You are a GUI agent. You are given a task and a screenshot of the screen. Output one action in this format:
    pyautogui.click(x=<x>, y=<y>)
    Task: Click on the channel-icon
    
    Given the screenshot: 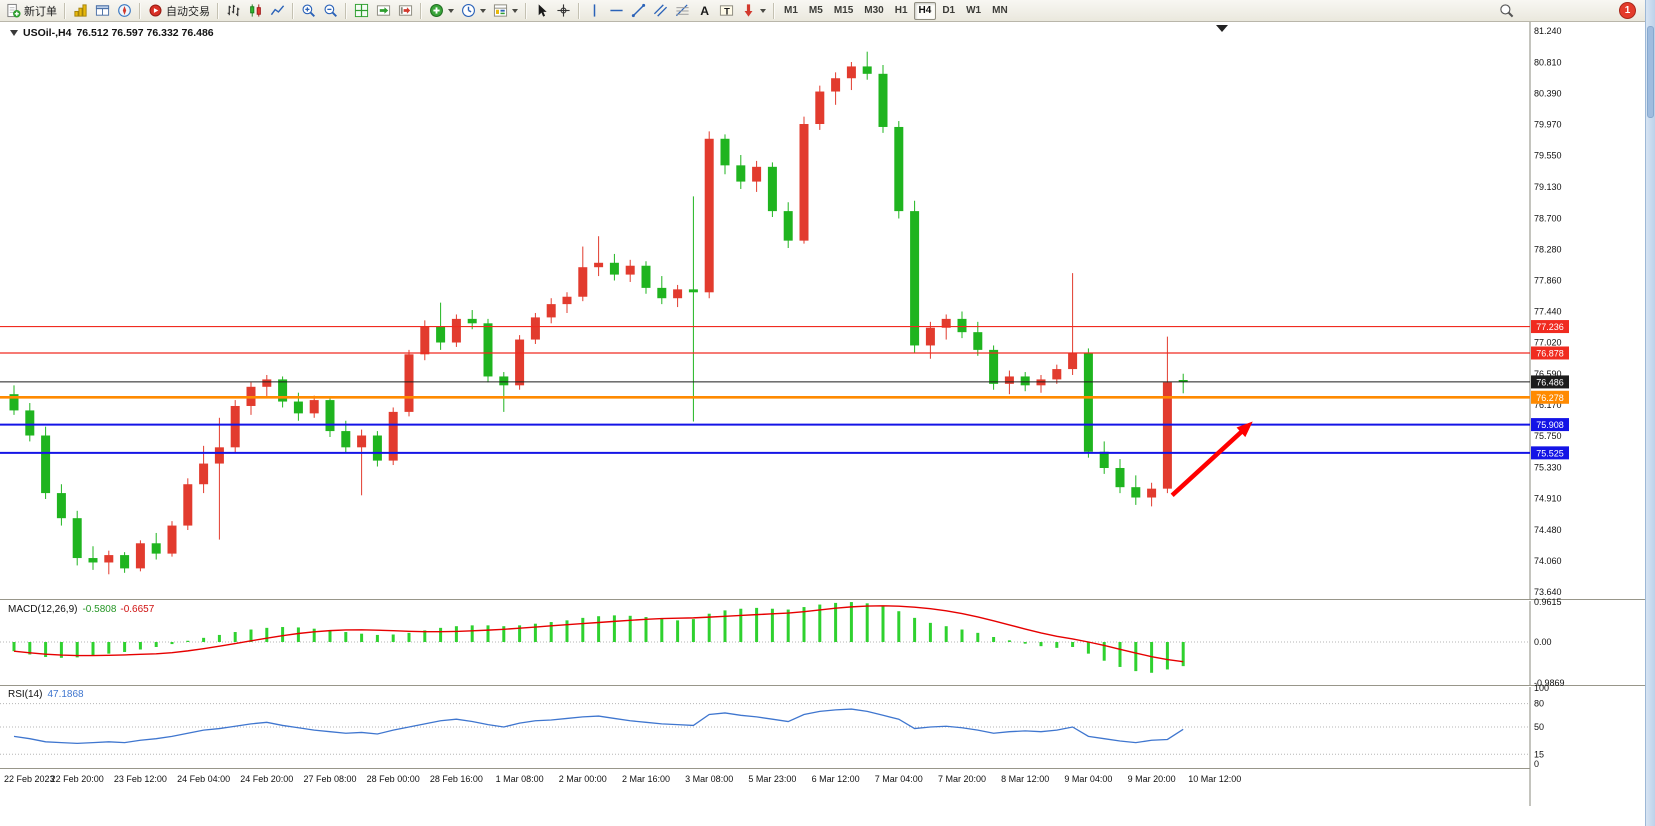 What is the action you would take?
    pyautogui.click(x=660, y=10)
    